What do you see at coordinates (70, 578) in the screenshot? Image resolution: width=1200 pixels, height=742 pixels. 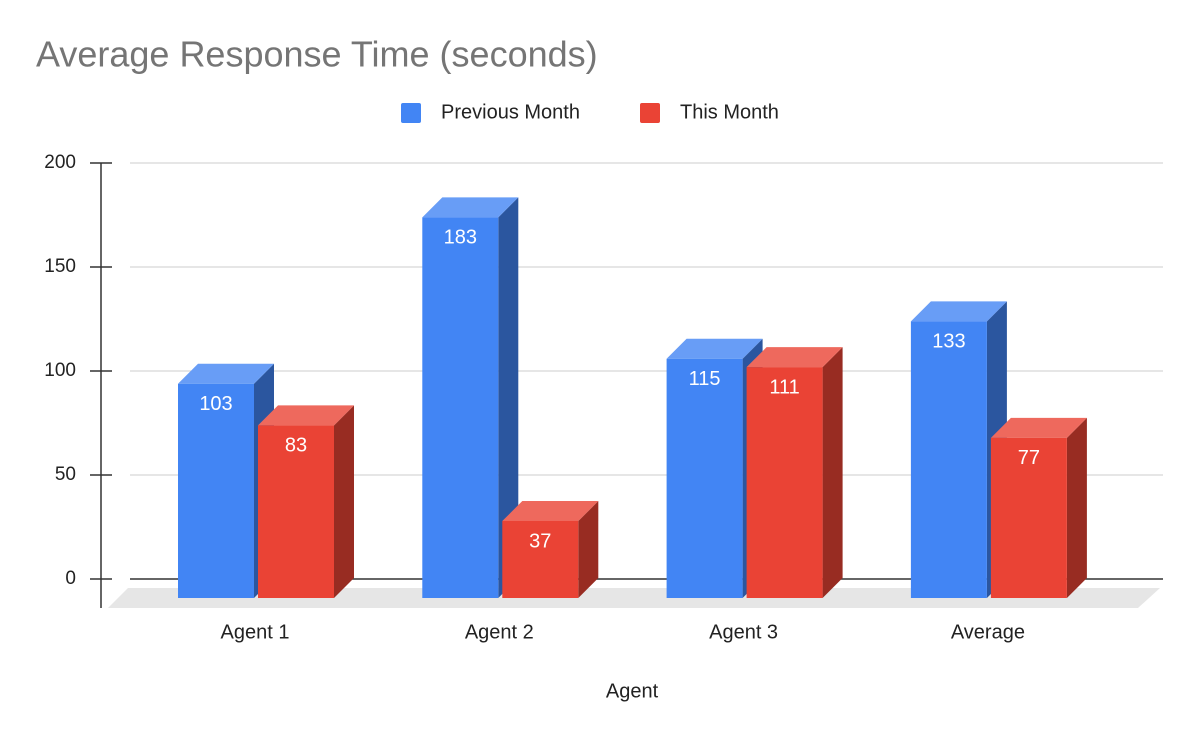 I see `y-tick-label: 0` at bounding box center [70, 578].